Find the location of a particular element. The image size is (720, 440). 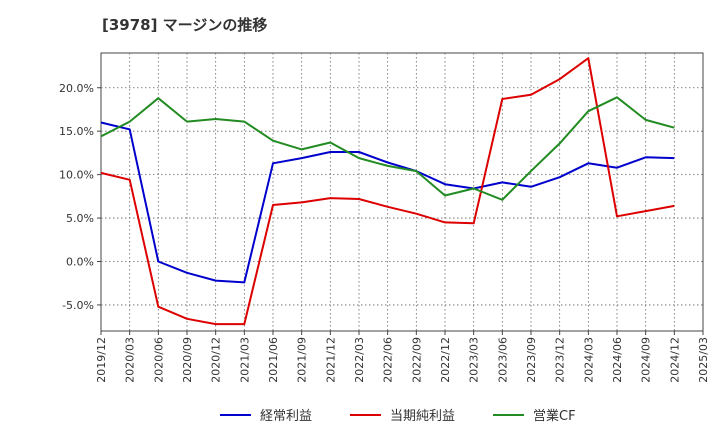

x-tick-label: 2024/09 is located at coordinates (646, 360).